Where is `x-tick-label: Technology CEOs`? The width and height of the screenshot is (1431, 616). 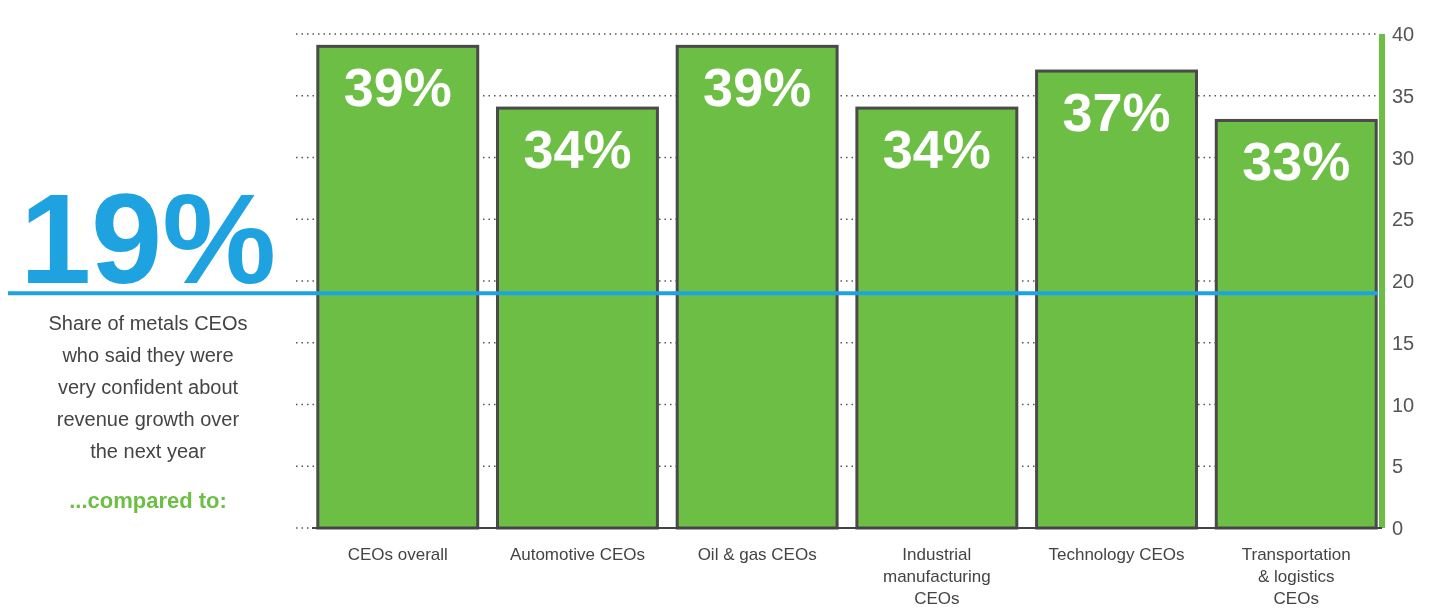
x-tick-label: Technology CEOs is located at coordinates (1116, 554).